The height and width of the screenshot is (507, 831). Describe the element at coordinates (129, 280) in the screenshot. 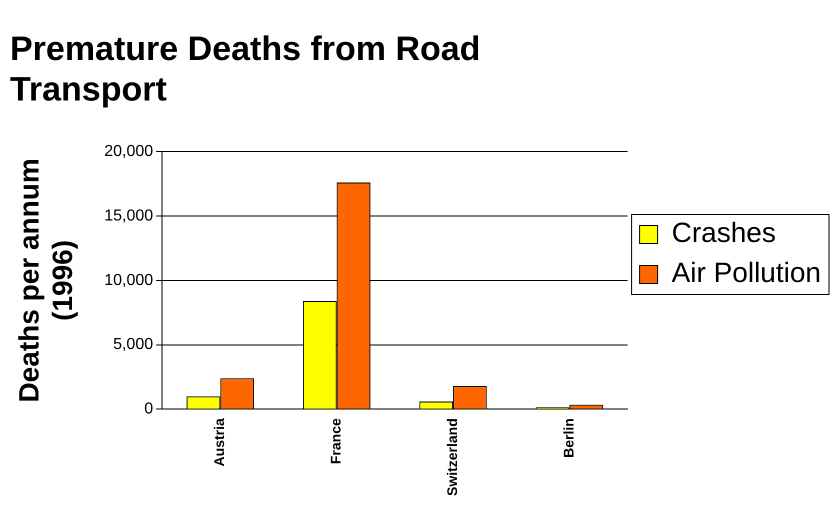

I see `y-tick-label: 10,000` at that location.